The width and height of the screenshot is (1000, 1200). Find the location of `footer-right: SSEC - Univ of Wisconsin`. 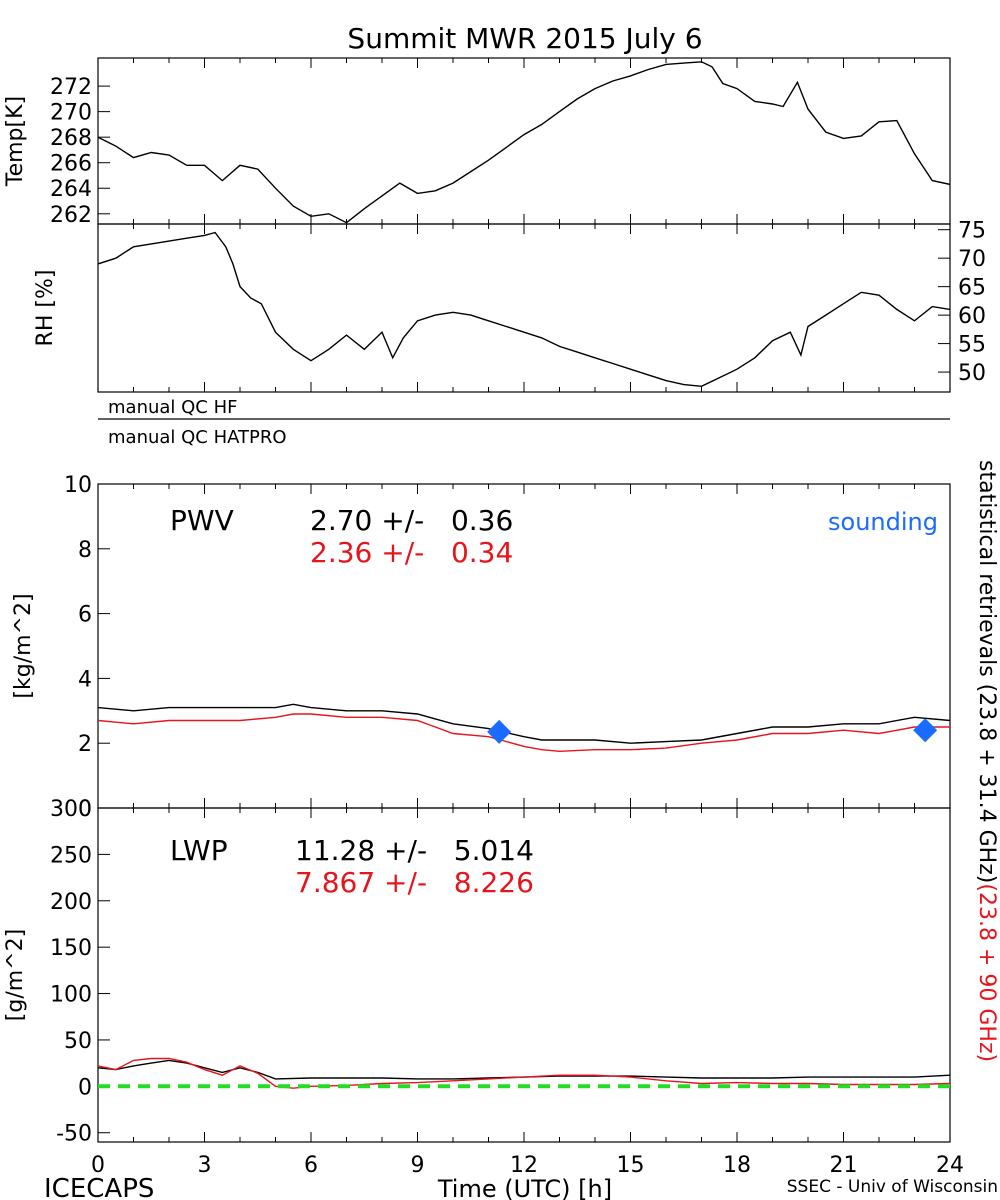

footer-right: SSEC - Univ of Wisconsin is located at coordinates (892, 1187).